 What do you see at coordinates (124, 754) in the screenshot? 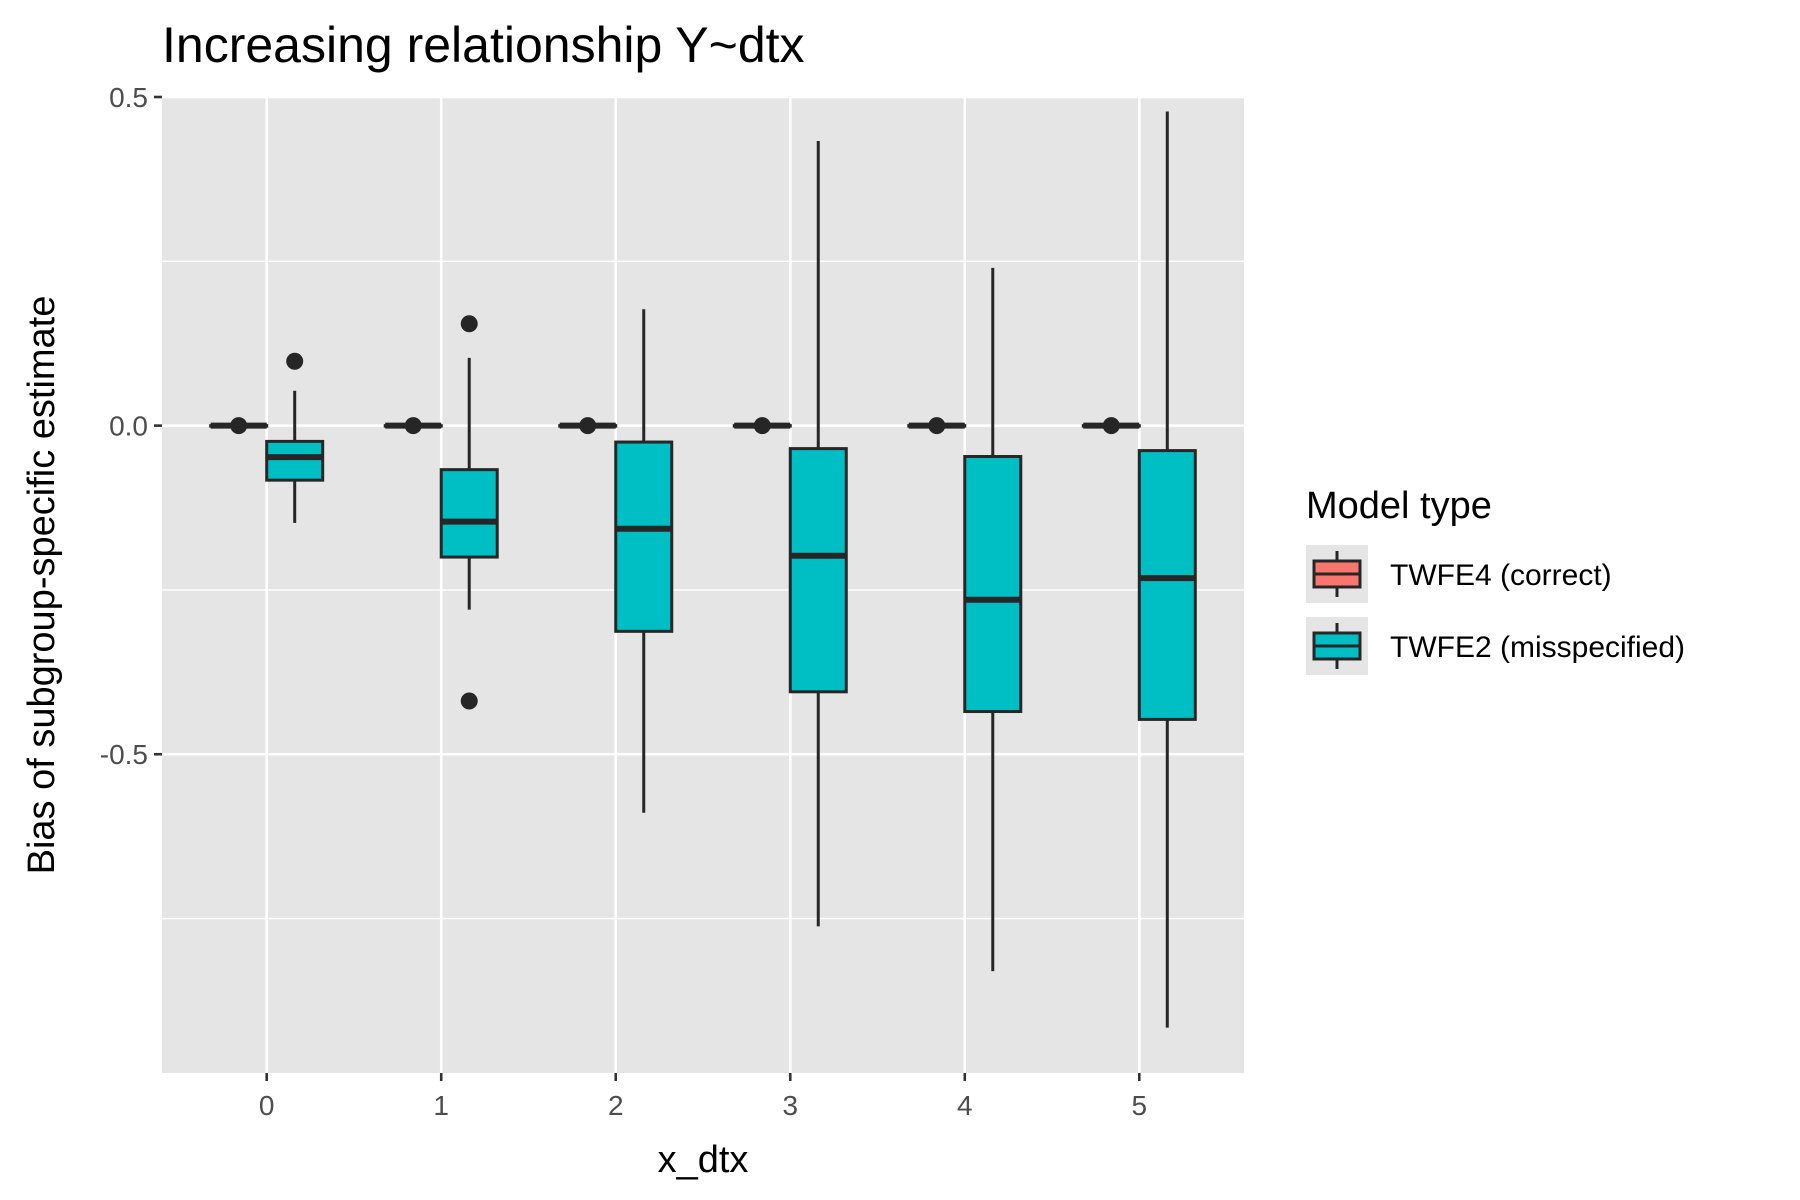
I see `y-tick-label: -0.5` at bounding box center [124, 754].